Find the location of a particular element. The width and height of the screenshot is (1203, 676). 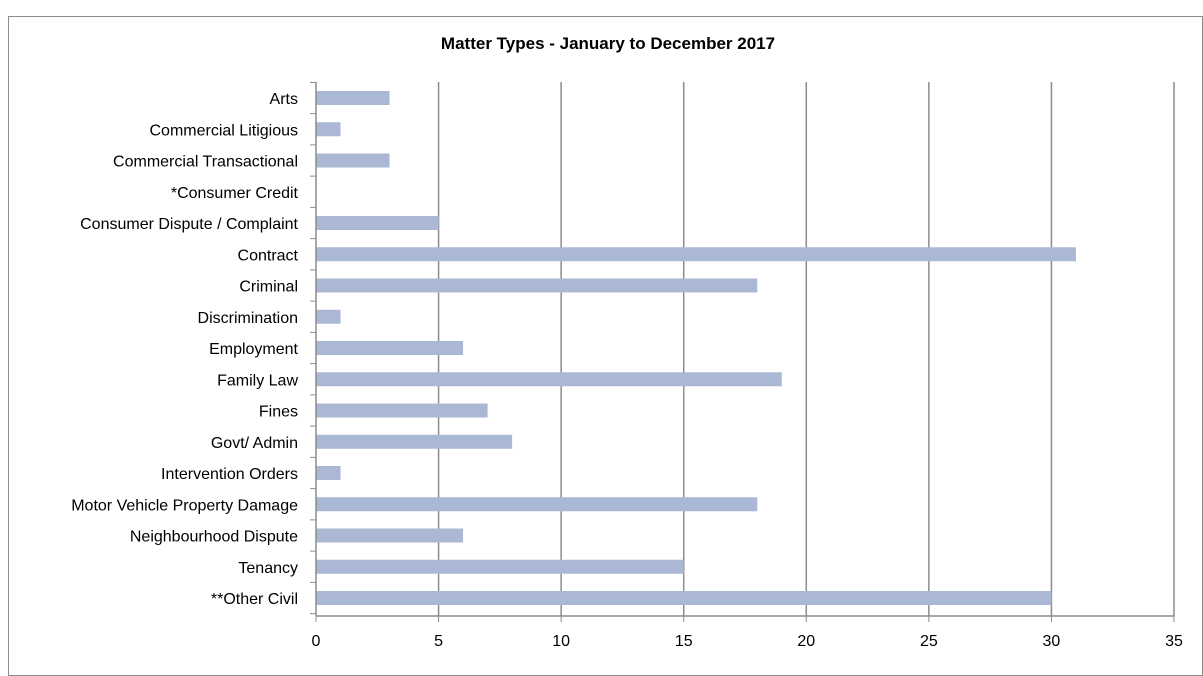

category-label: Arts is located at coordinates (284, 99).